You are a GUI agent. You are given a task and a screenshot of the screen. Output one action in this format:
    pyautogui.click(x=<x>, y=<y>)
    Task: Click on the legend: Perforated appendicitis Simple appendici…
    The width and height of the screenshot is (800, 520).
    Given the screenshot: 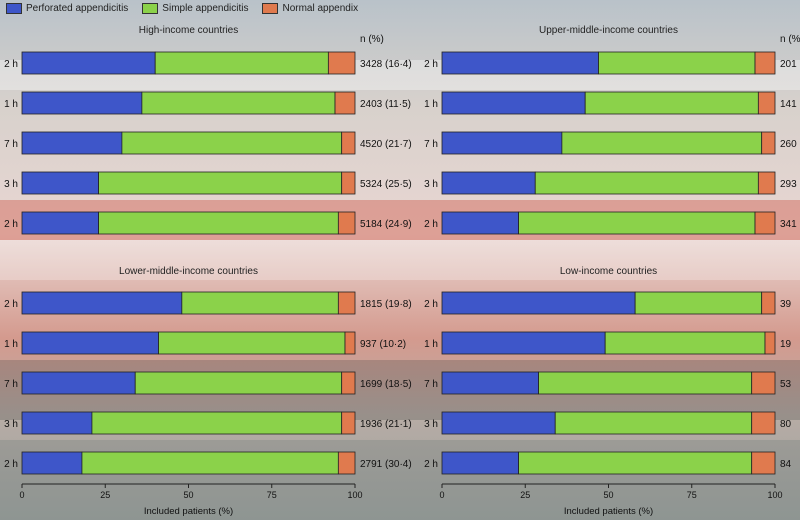 What is the action you would take?
    pyautogui.click(x=179, y=8)
    